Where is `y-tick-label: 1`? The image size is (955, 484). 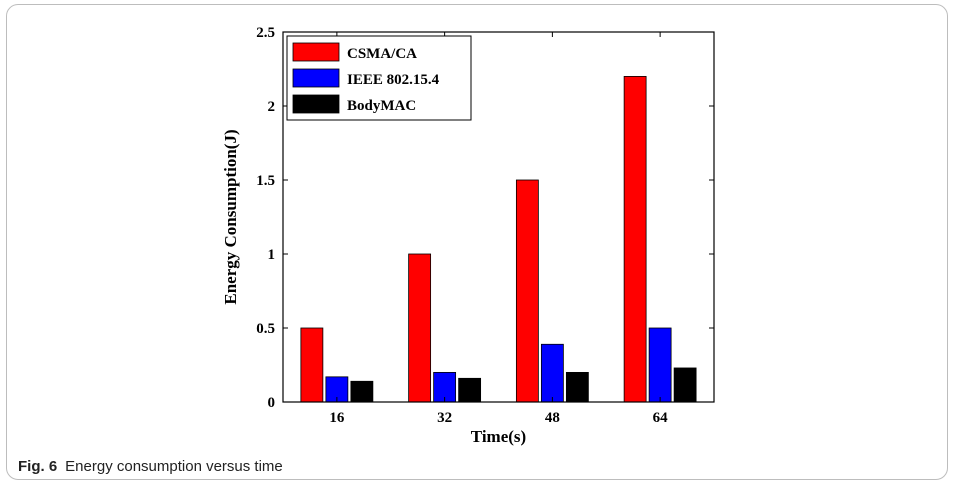
y-tick-label: 1 is located at coordinates (272, 255).